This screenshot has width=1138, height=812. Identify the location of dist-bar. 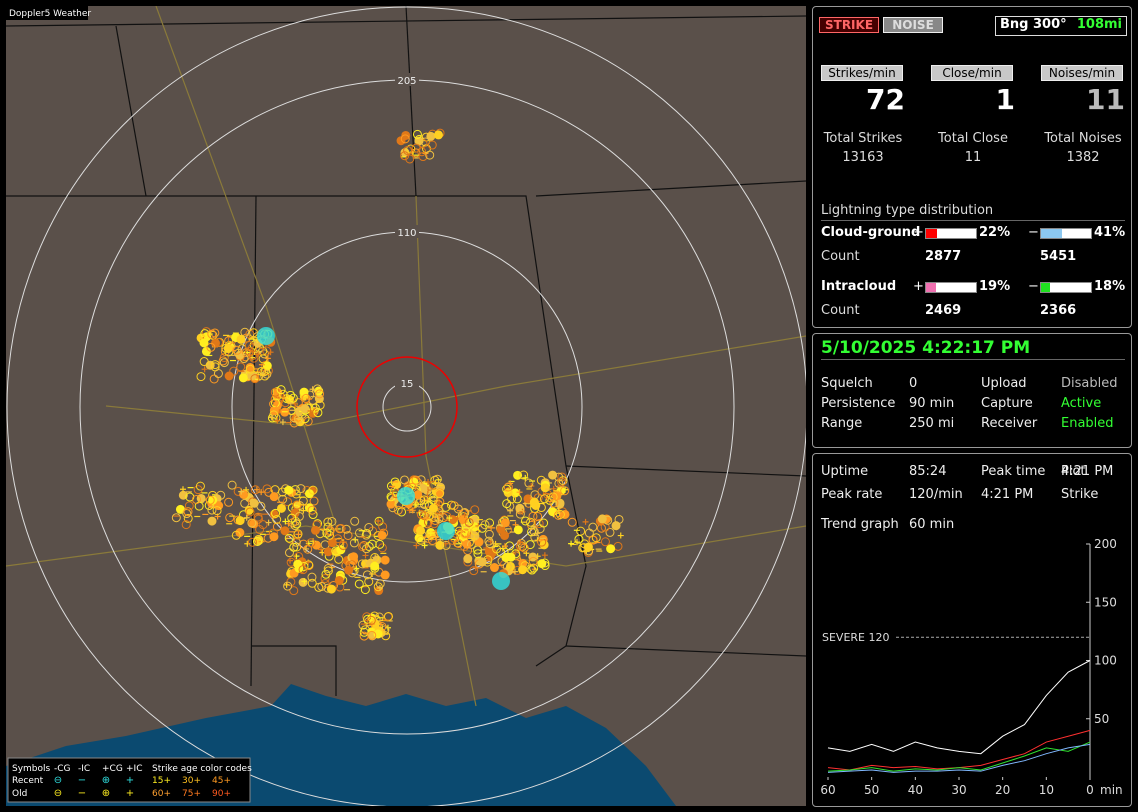
(951, 287).